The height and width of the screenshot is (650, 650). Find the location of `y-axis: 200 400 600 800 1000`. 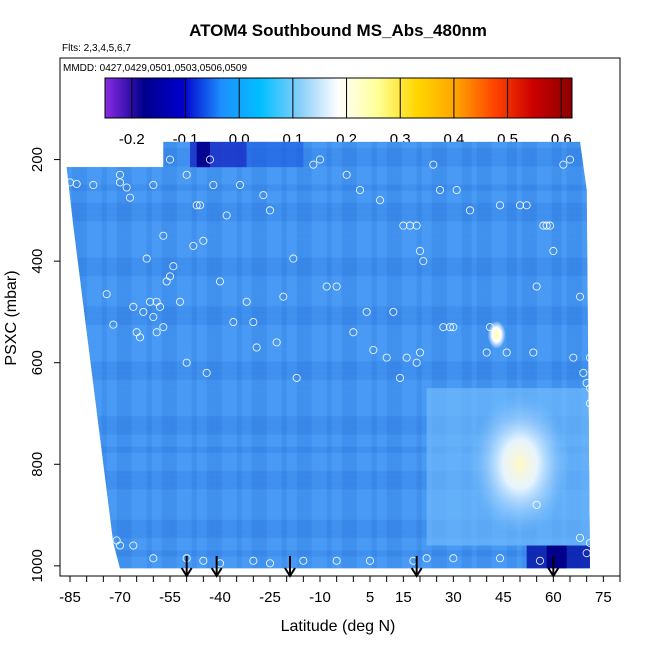

y-axis: 200 400 600 800 1000 is located at coordinates (44, 365).